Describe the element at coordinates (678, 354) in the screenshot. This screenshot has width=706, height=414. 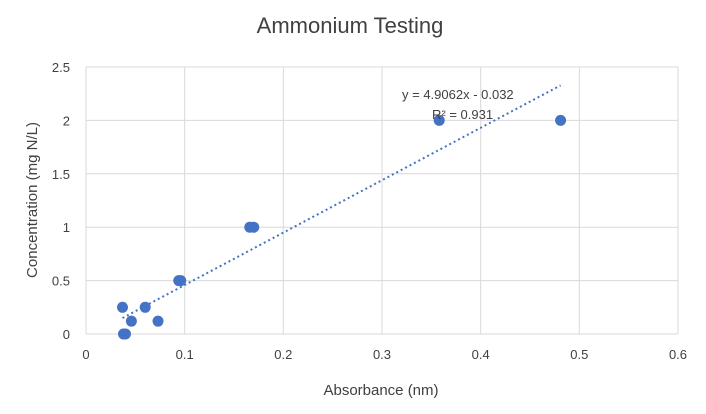
I see `x-tick-label: 0.6` at that location.